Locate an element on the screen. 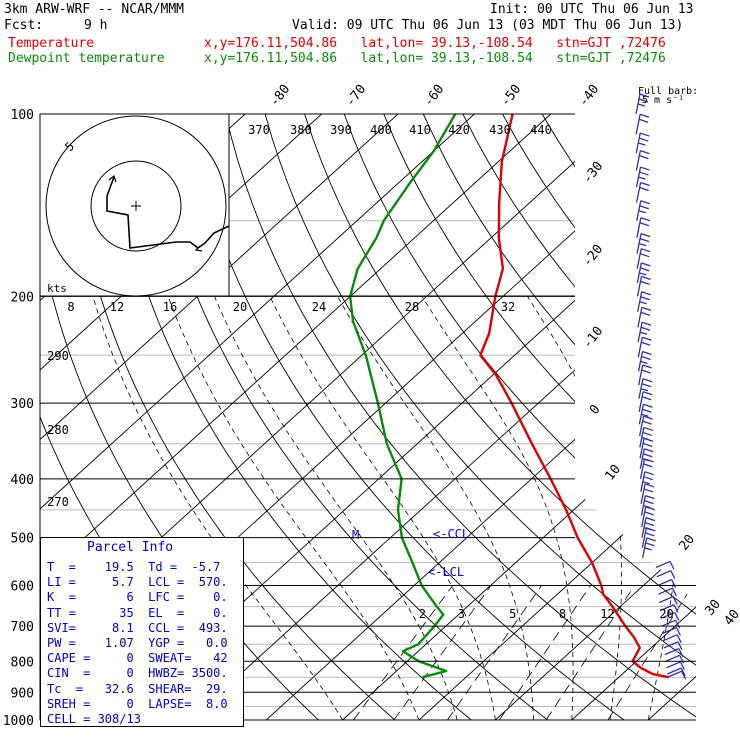  theta-label-410: 410 is located at coordinates (420, 130).